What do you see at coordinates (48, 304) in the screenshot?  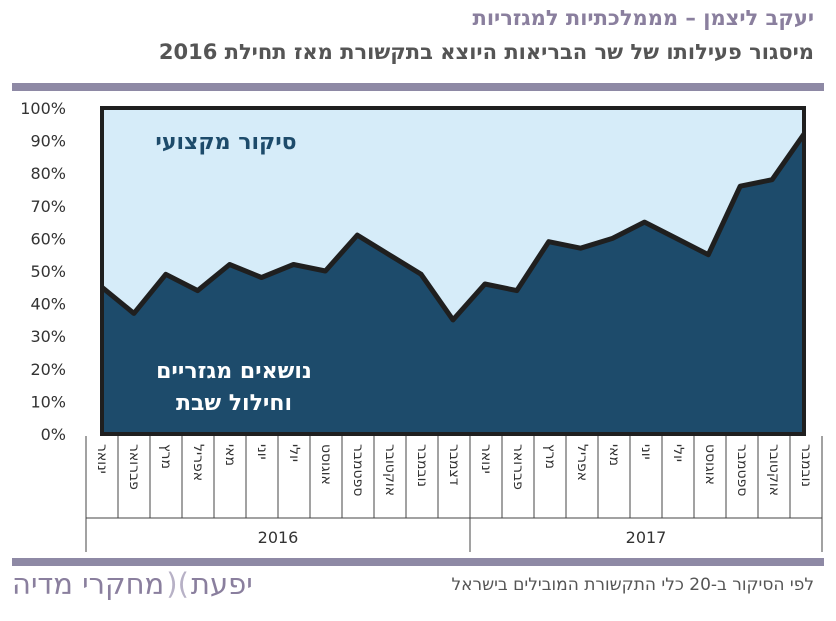 I see `y-tick-label: 40%` at bounding box center [48, 304].